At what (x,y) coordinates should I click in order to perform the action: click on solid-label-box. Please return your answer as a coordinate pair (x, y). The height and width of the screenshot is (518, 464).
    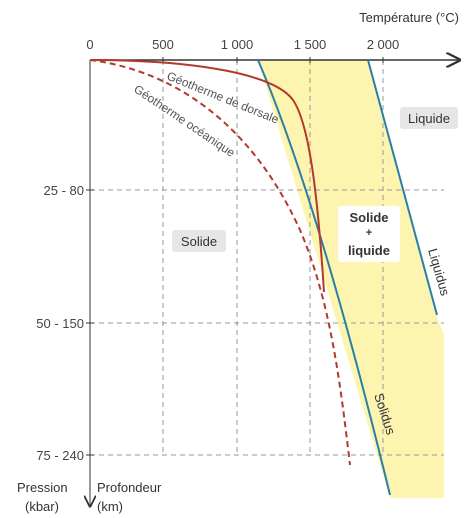
    Looking at the image, I should click on (199, 241).